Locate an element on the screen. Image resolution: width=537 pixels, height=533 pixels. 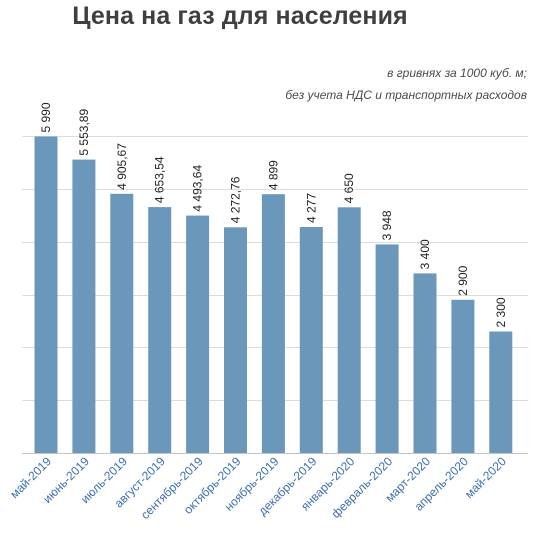
data-label: 5 553,89 is located at coordinates (84, 132).